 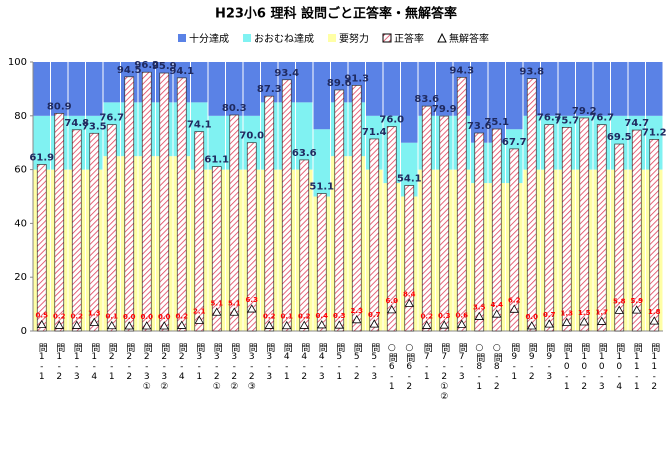 I want to click on x-tick-label: 問11-1, so click(x=637, y=367).